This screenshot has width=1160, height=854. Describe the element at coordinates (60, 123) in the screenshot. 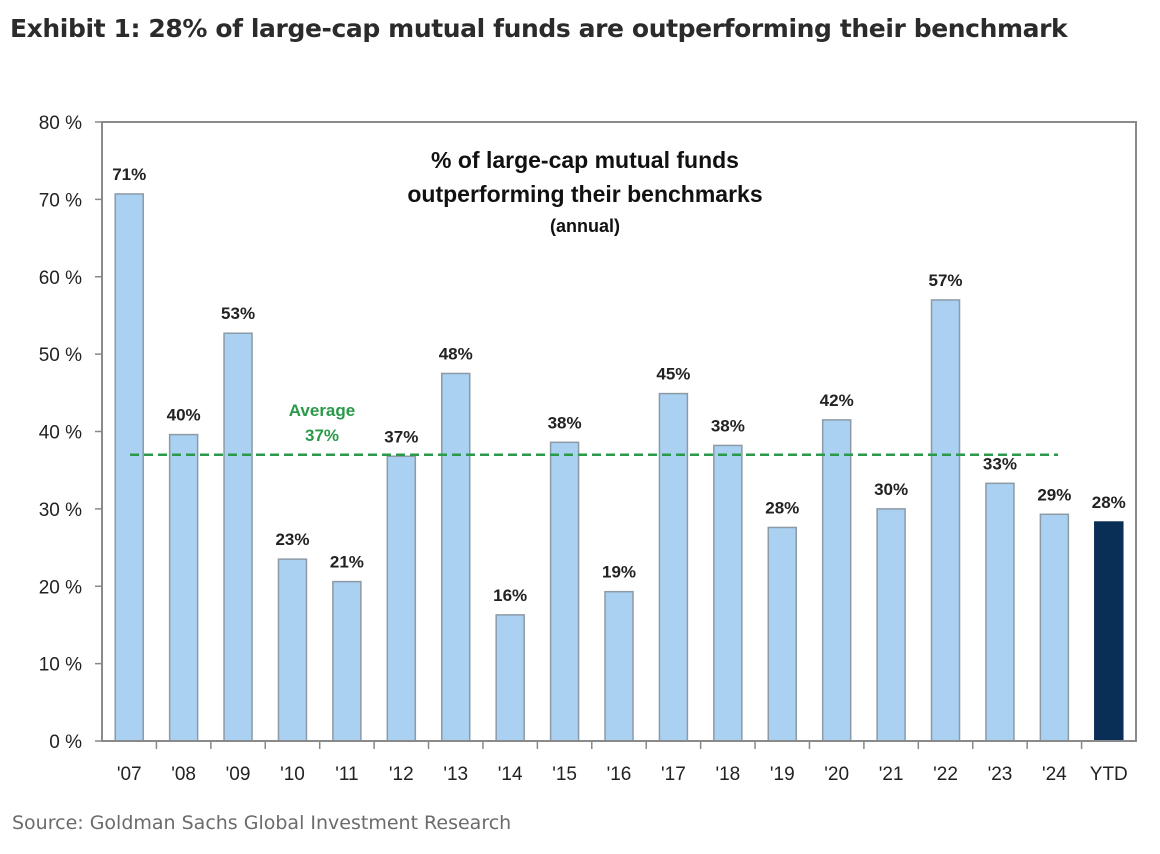

I see `y-tick-label: 80 %` at that location.